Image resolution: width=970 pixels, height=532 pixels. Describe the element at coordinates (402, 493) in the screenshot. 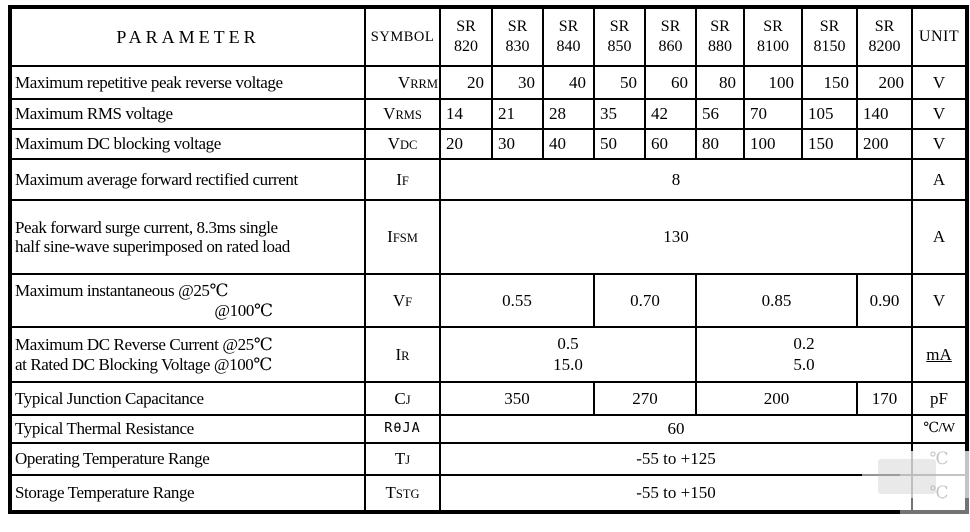

I see `symbol-cell: TSTG` at that location.